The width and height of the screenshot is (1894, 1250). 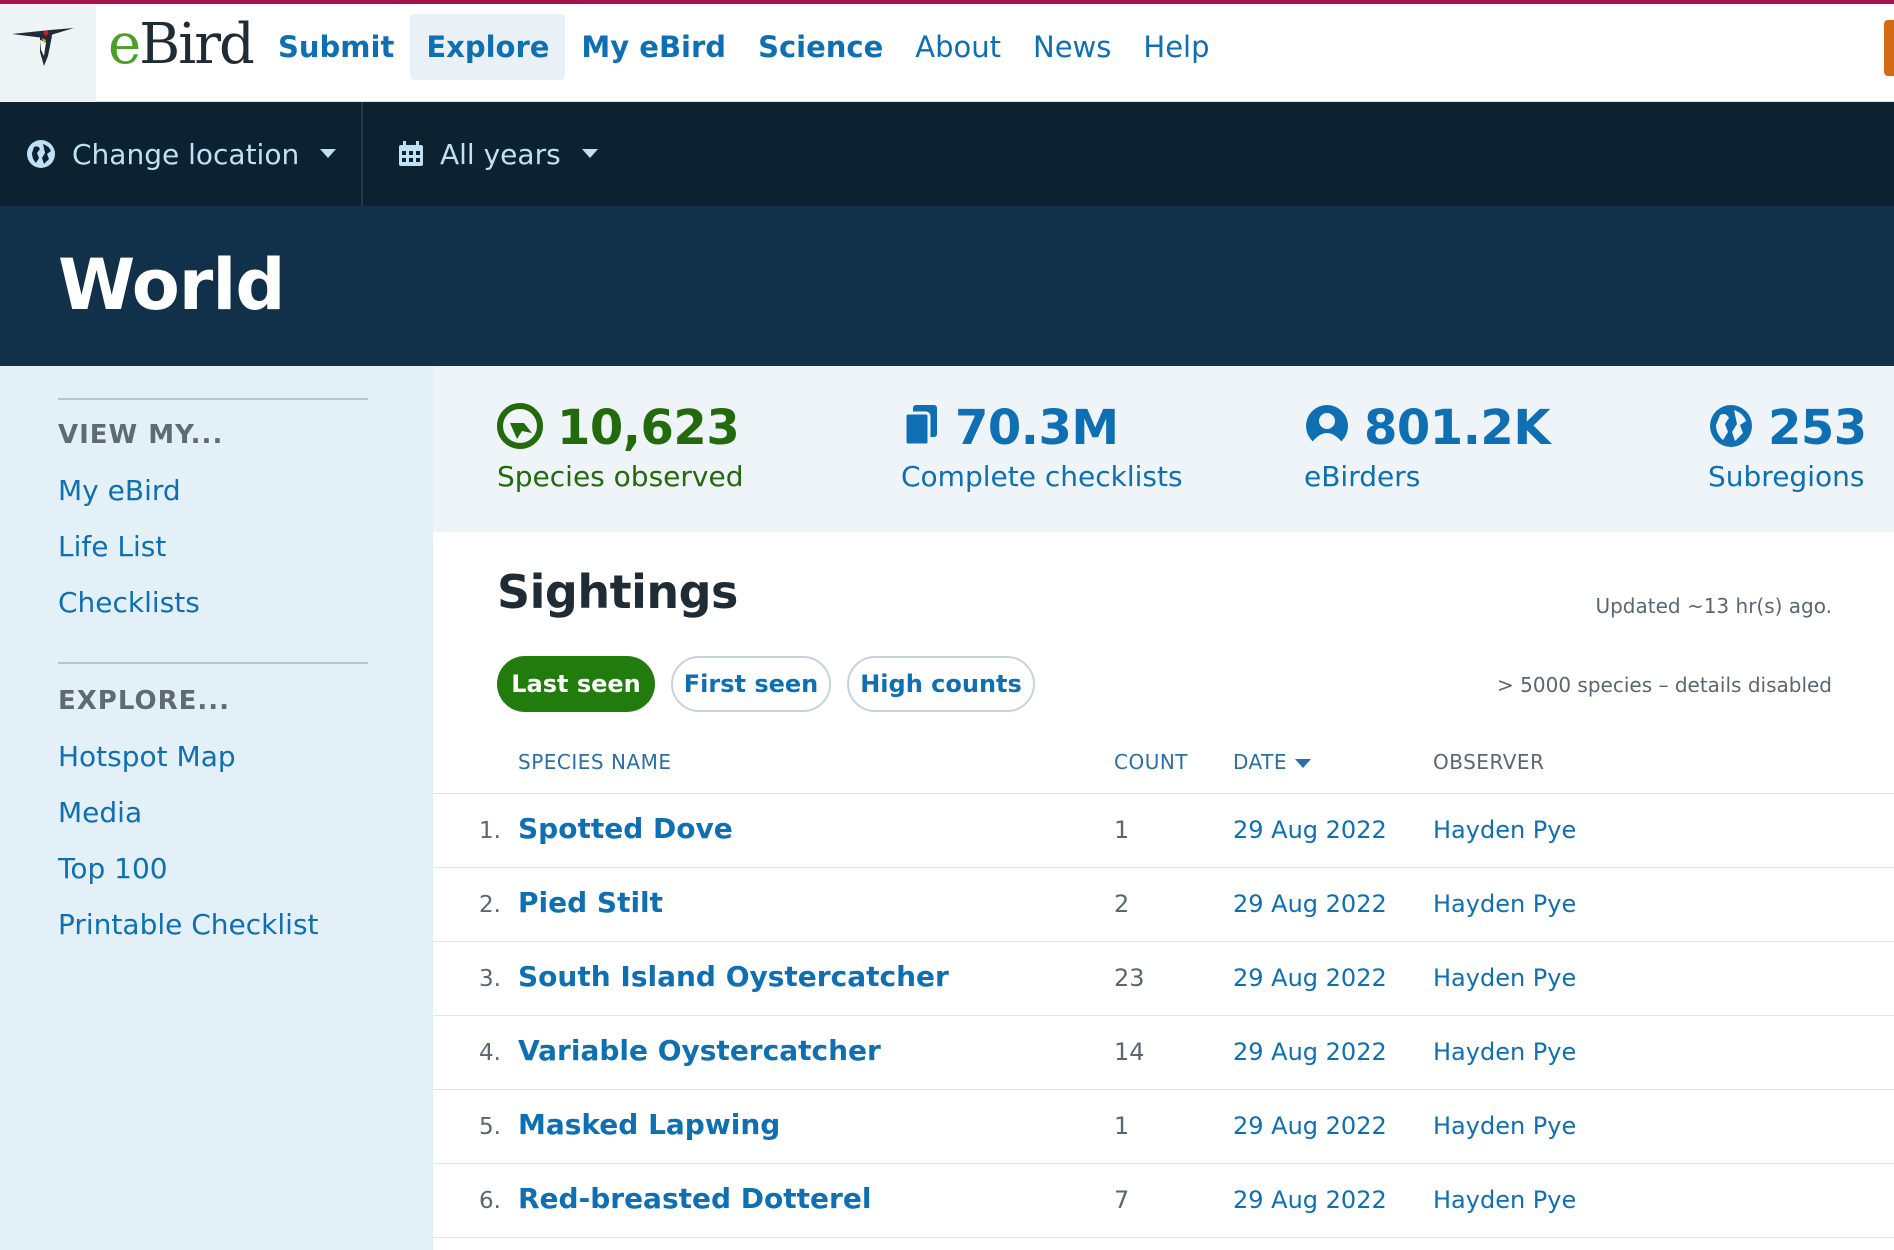 I want to click on count-value: 2, so click(x=1122, y=904).